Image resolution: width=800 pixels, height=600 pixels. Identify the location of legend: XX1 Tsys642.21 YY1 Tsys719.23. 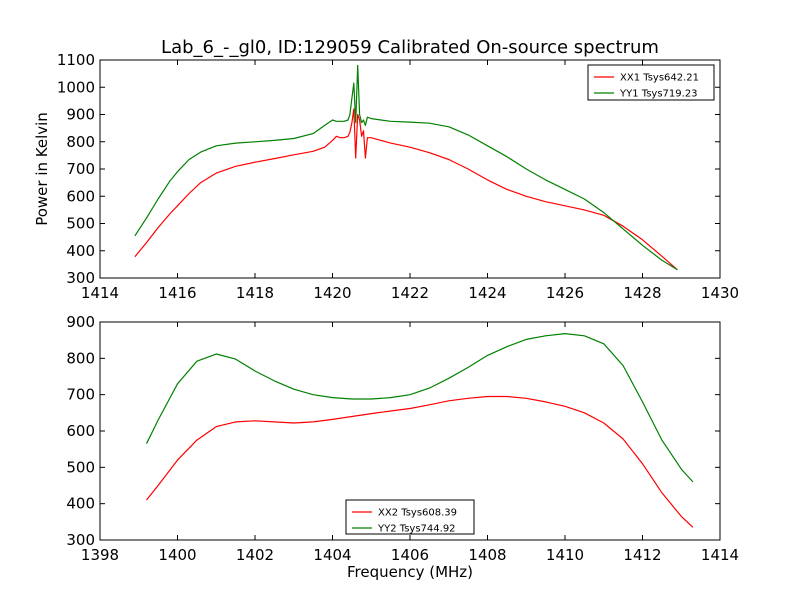
(651, 82).